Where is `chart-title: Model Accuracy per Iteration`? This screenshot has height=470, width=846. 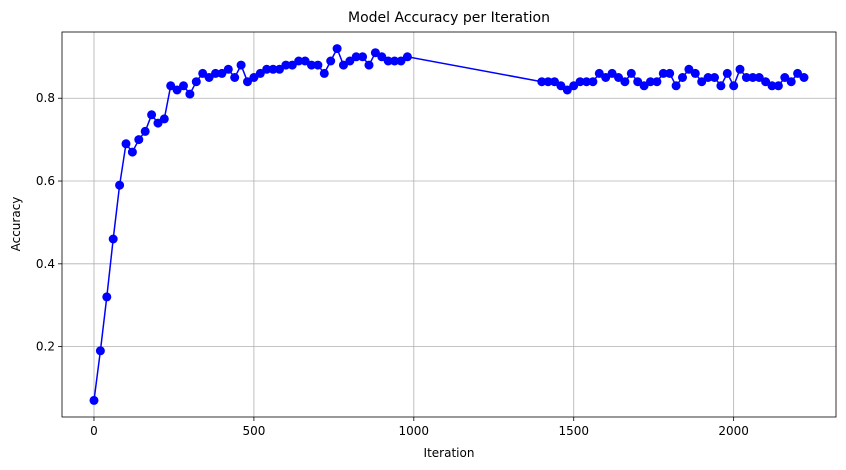
chart-title: Model Accuracy per Iteration is located at coordinates (449, 18).